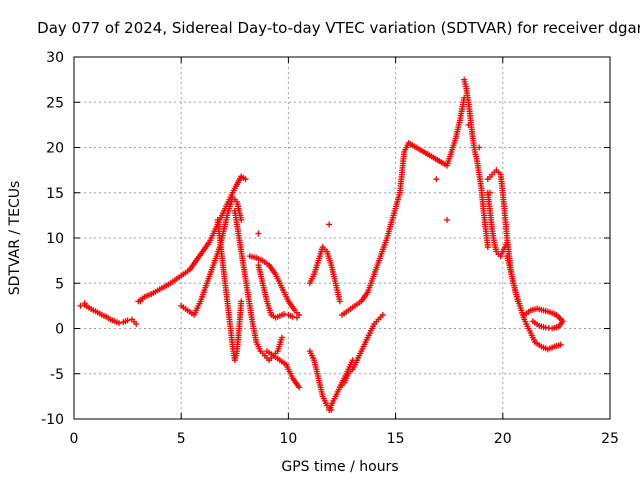  I want to click on y-tick-label: 25, so click(55, 103).